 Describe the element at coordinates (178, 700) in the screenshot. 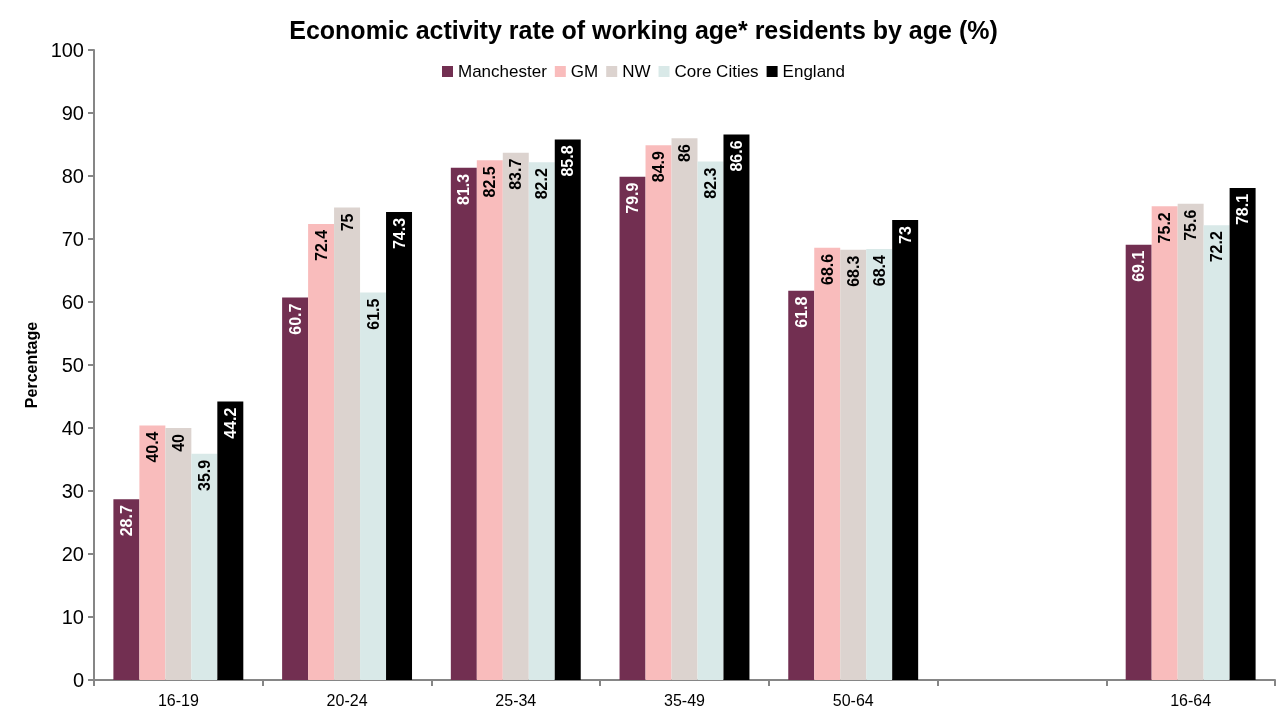

I see `x-tick-label: 16-19` at that location.